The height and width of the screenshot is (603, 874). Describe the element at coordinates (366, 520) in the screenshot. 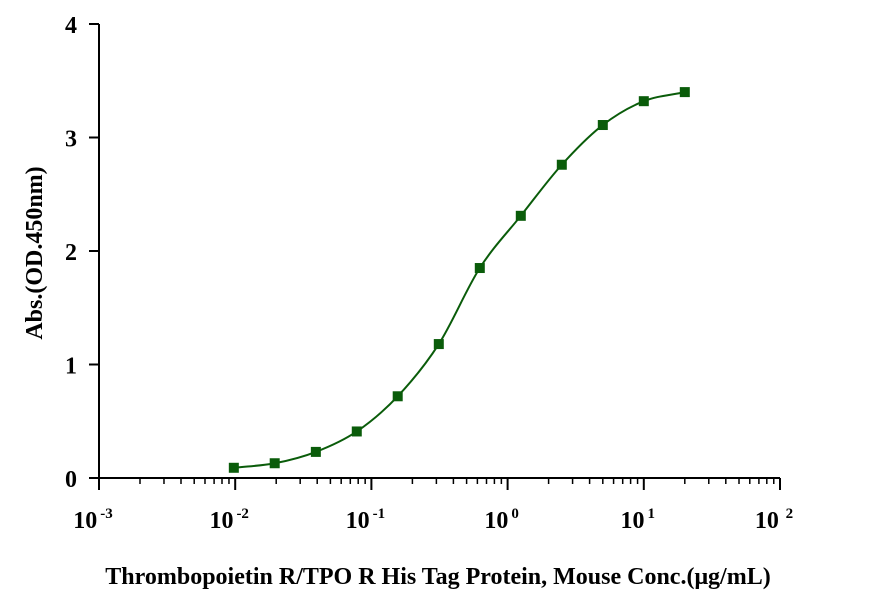

I see `x-tick-label: 10 -1` at that location.